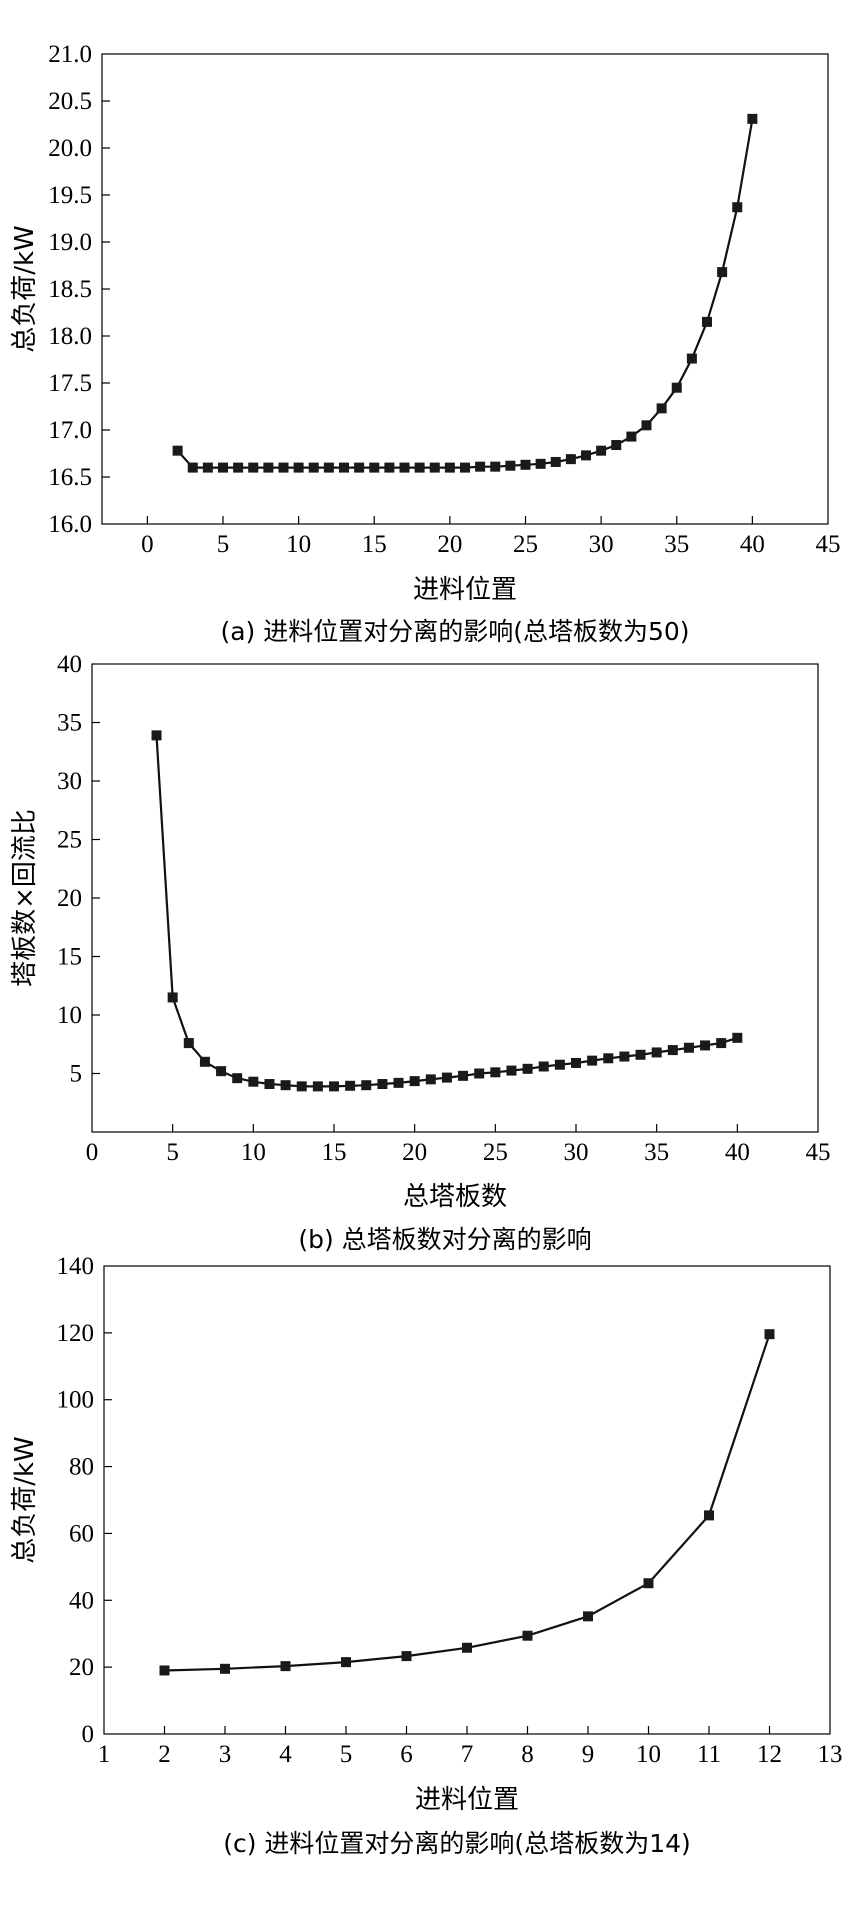 The image size is (849, 1918). What do you see at coordinates (414, 1152) in the screenshot?
I see `x-tick-label: 20` at bounding box center [414, 1152].